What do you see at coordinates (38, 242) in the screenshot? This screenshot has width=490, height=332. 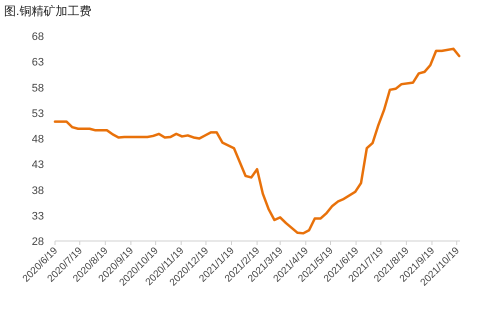 I see `y-tick-label: 28` at bounding box center [38, 242].